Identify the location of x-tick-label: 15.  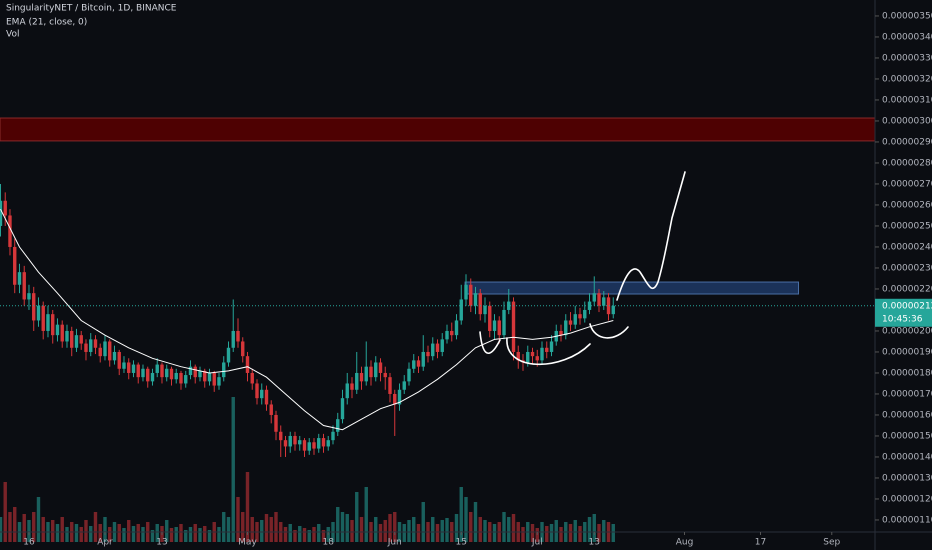
(461, 543).